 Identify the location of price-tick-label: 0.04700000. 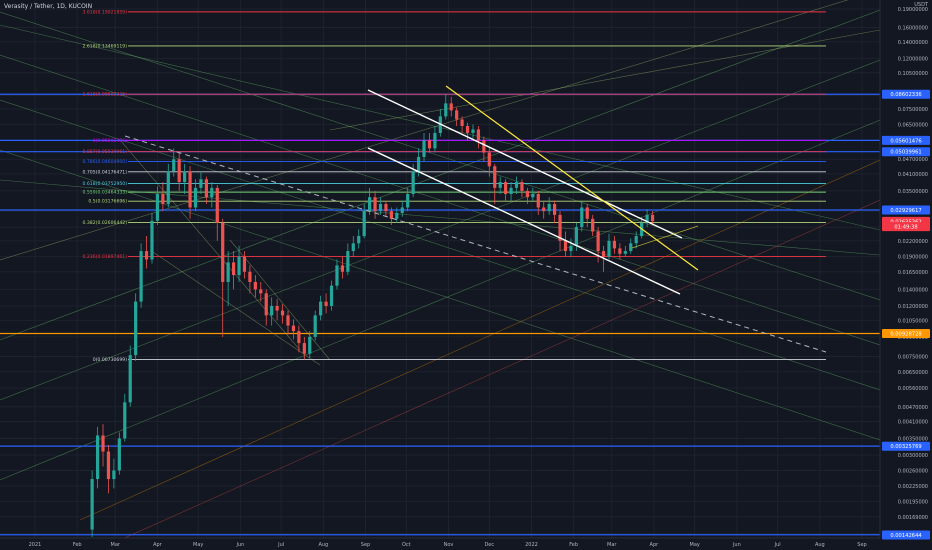
(913, 160).